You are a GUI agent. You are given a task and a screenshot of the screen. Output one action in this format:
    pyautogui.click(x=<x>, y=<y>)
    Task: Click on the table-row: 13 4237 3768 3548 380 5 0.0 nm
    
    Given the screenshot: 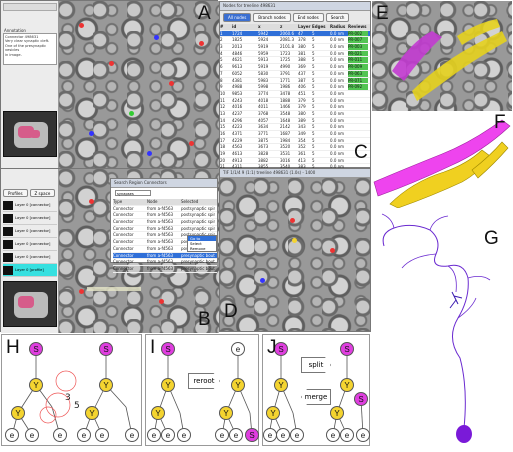 What is the action you would take?
    pyautogui.click(x=295, y=114)
    